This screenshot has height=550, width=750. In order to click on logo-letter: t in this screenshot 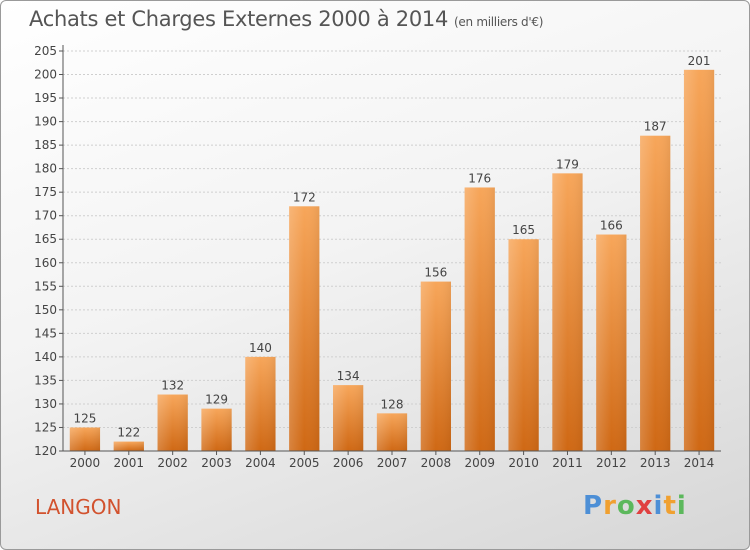, I will do `click(670, 506)`.